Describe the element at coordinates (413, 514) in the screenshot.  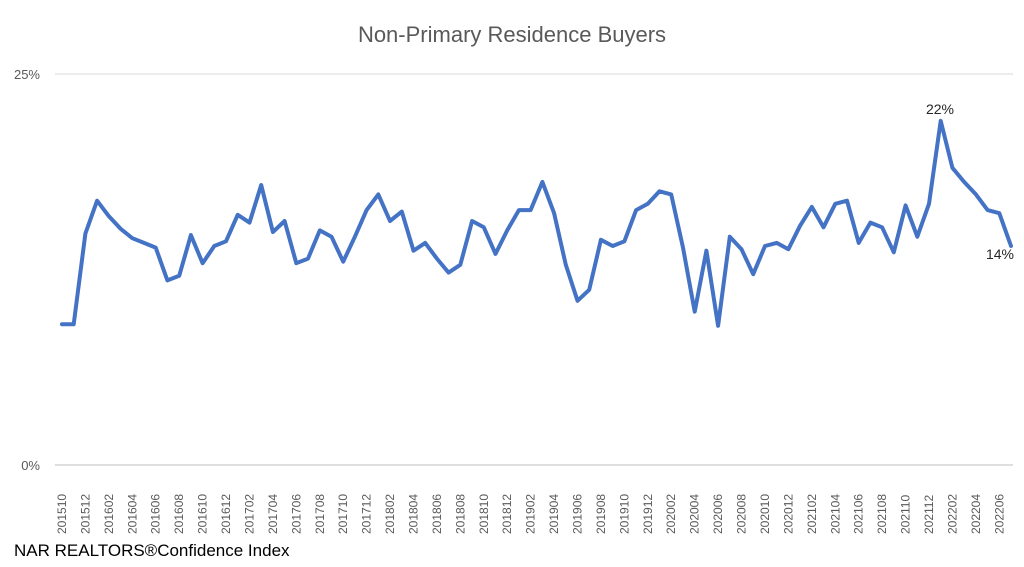
I see `x-tick-label: 201804` at that location.